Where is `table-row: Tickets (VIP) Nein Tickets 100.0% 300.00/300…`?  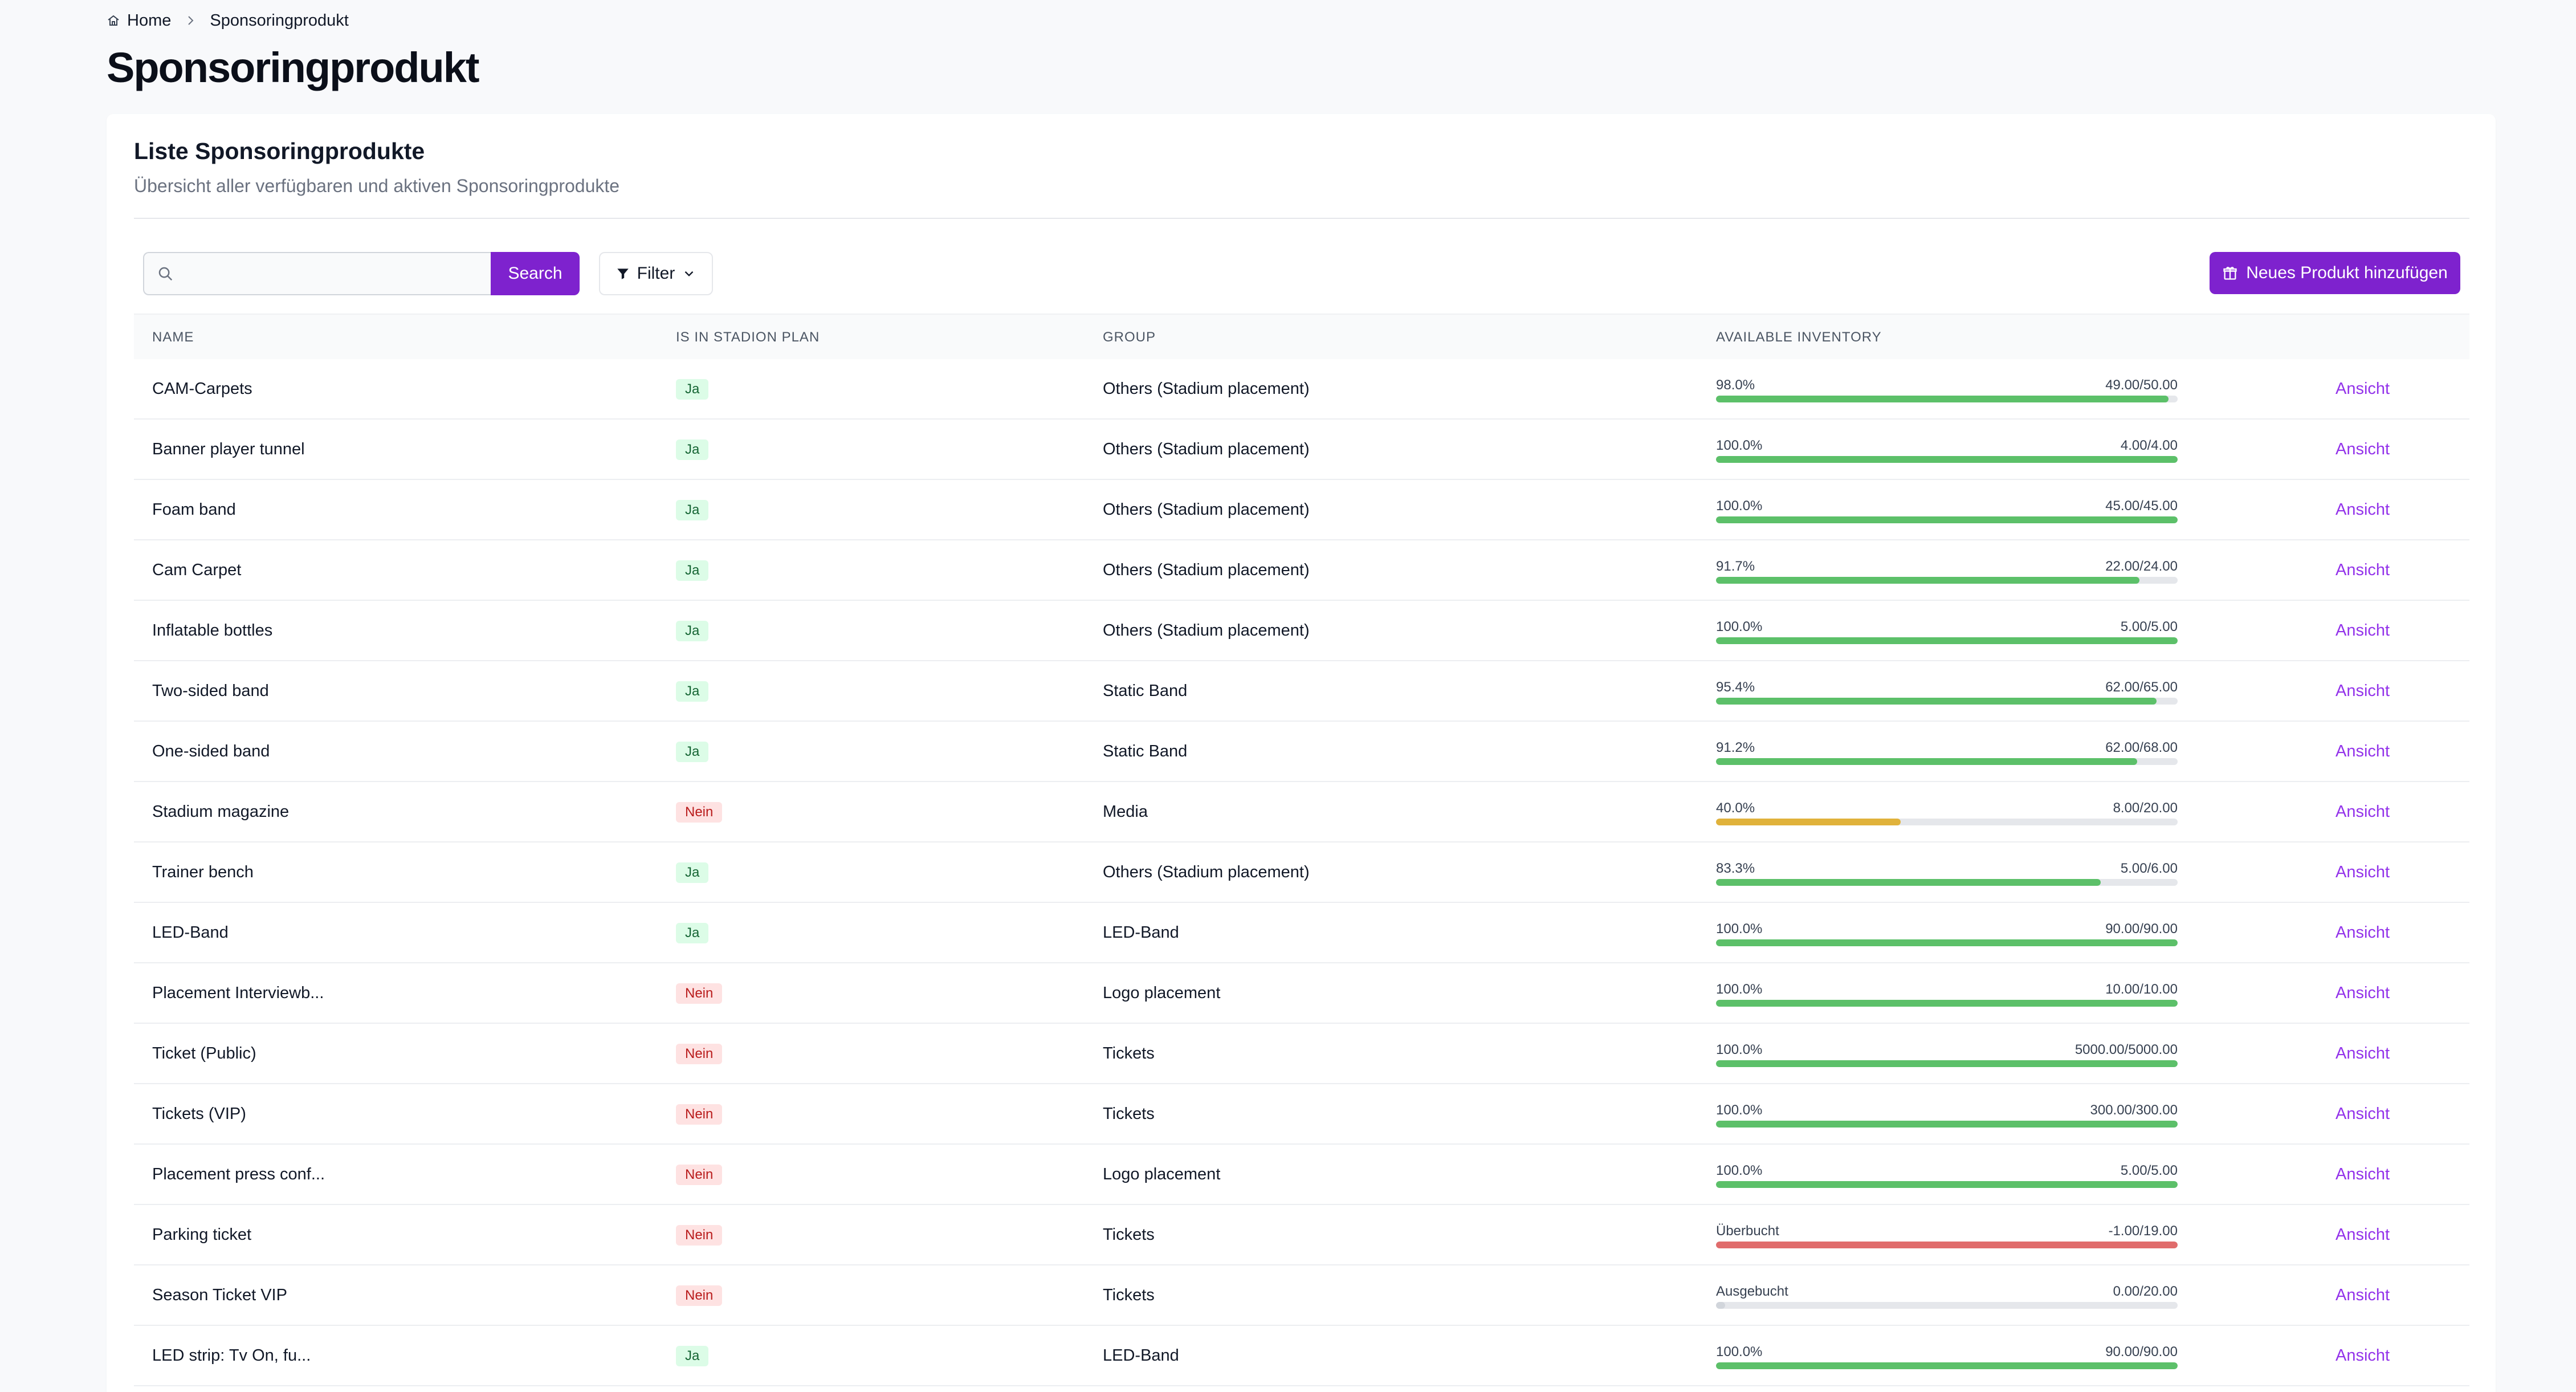 table-row: Tickets (VIP) Nein Tickets 100.0% 300.00/300… is located at coordinates (1301, 1115).